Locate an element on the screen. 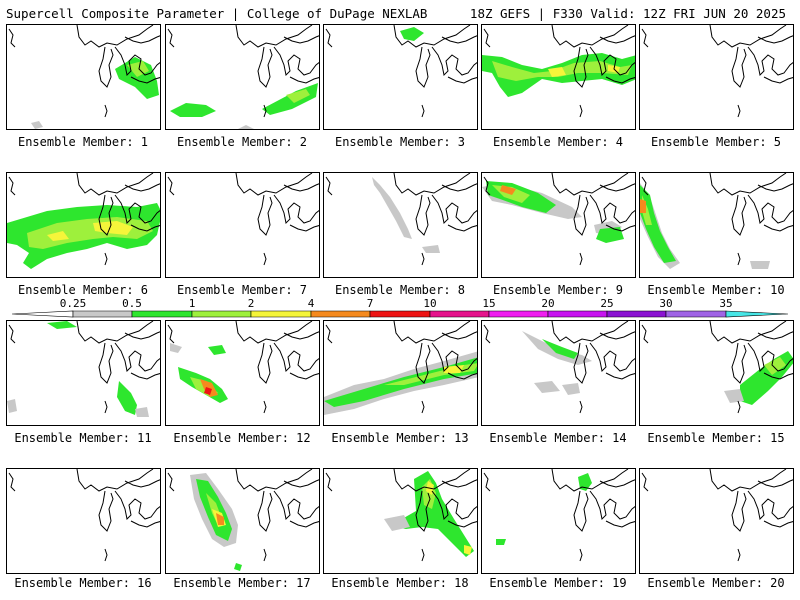  member-label: Ensemble Member: 10 is located at coordinates (716, 290).